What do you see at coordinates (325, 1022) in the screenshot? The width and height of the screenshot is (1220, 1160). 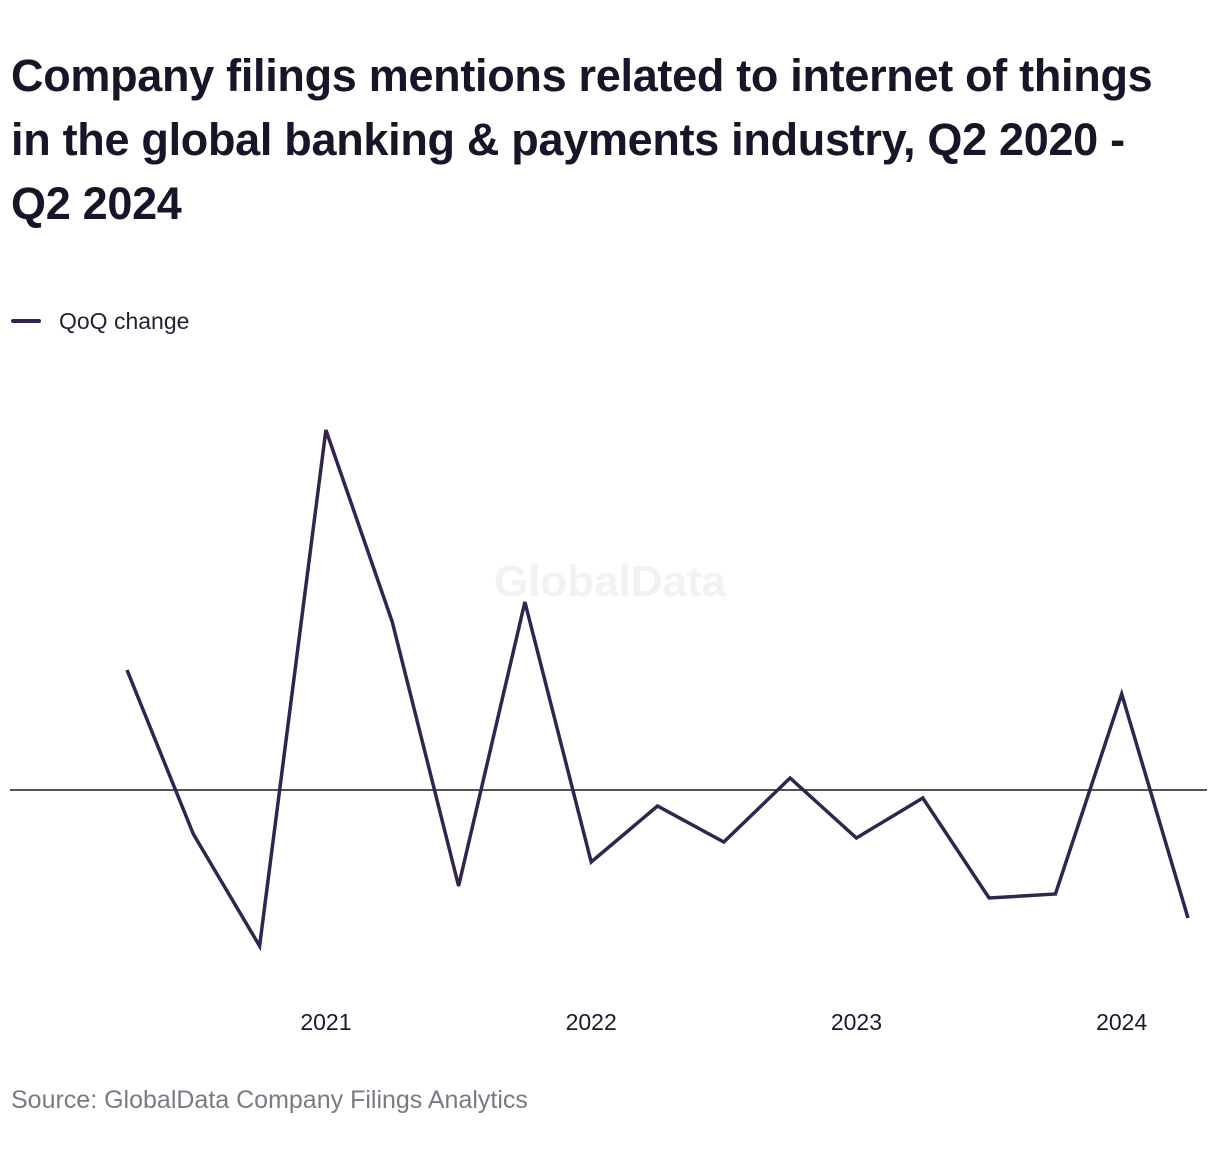 I see `x-tick-label: 2021` at bounding box center [325, 1022].